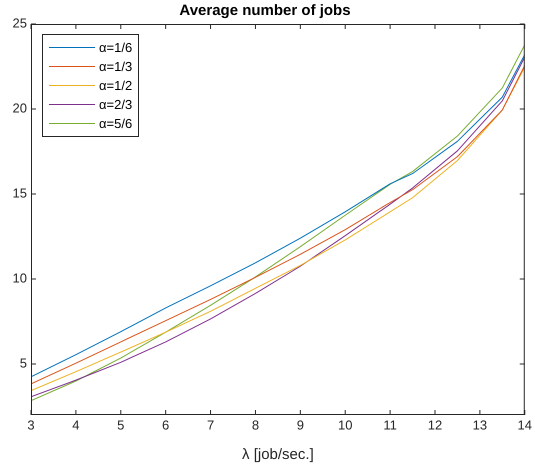  Describe the element at coordinates (115, 86) in the screenshot. I see `legend-label: α=1/2` at that location.